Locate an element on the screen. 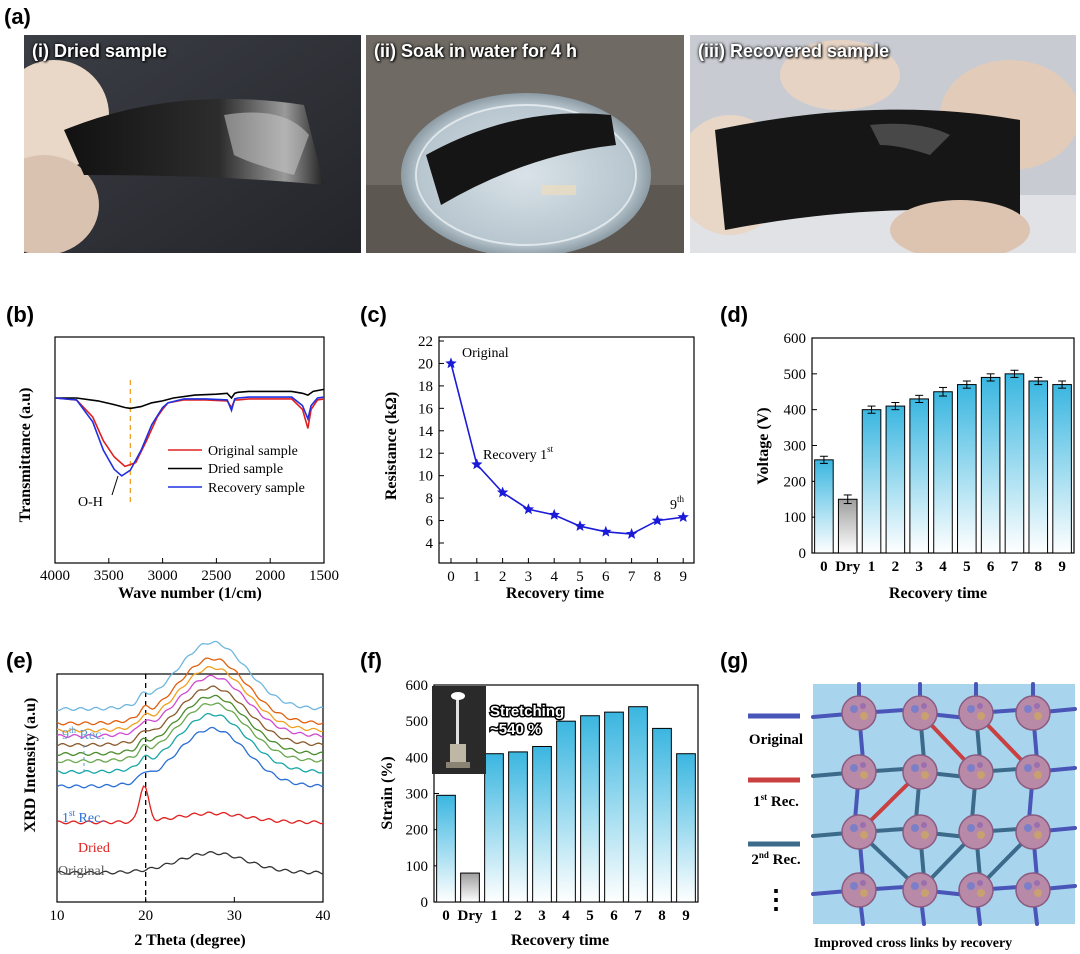  resistance-y-tick-label: 10 is located at coordinates (425, 477).